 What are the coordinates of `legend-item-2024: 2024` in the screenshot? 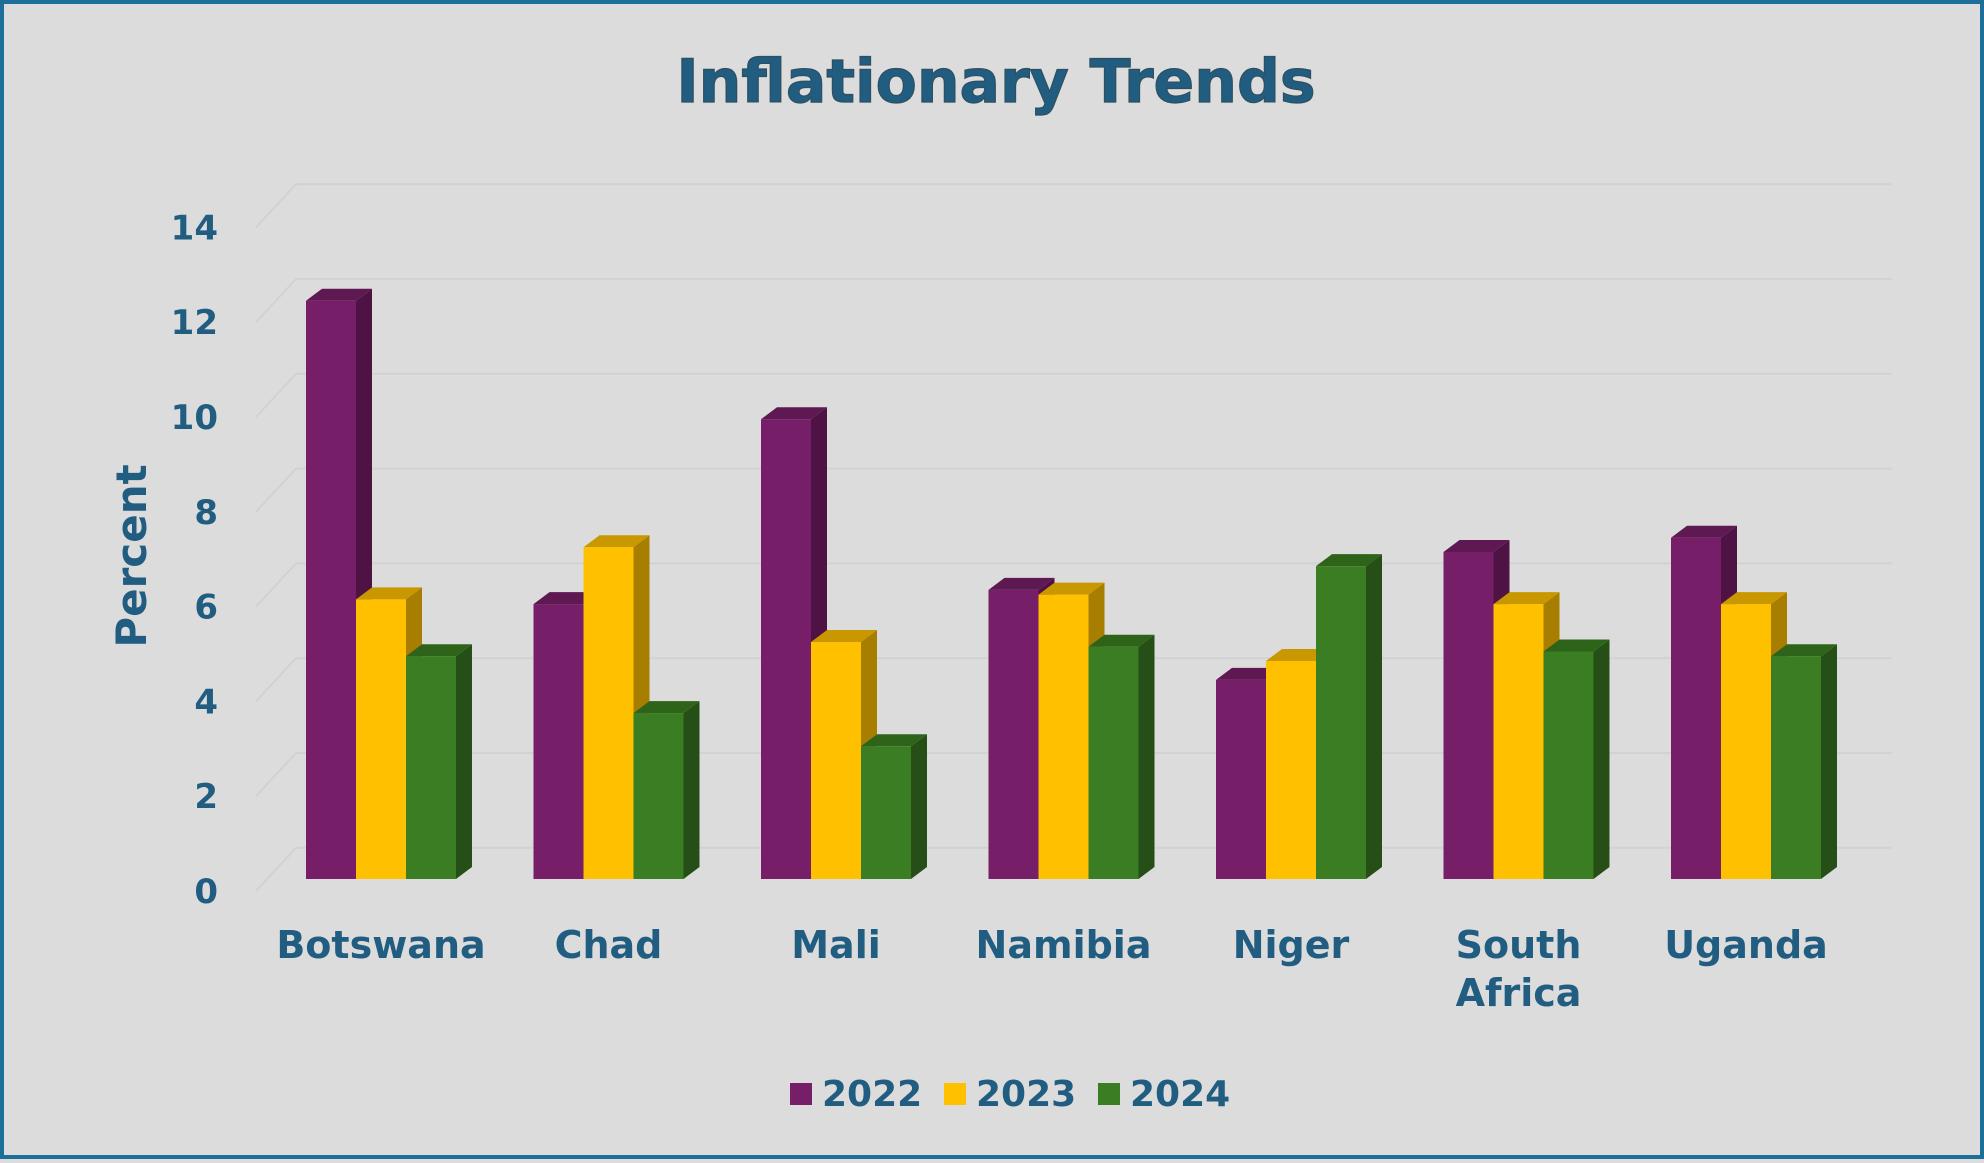 It's located at (1164, 1094).